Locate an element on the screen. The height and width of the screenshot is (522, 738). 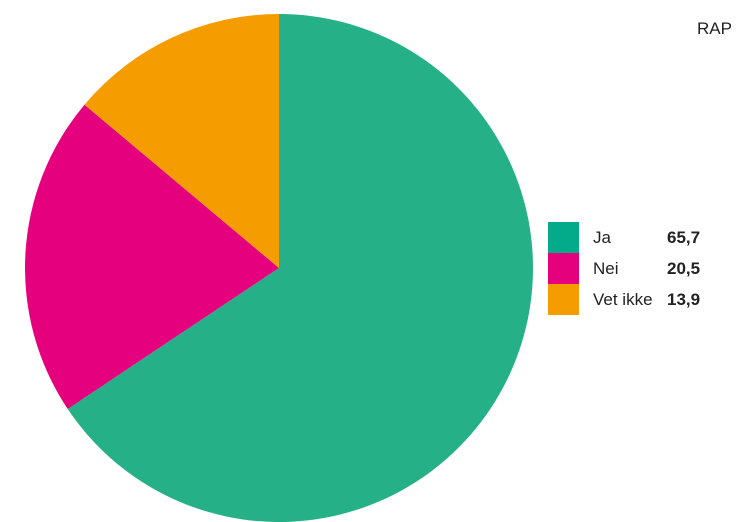
legend-label-ja: Ja is located at coordinates (602, 237).